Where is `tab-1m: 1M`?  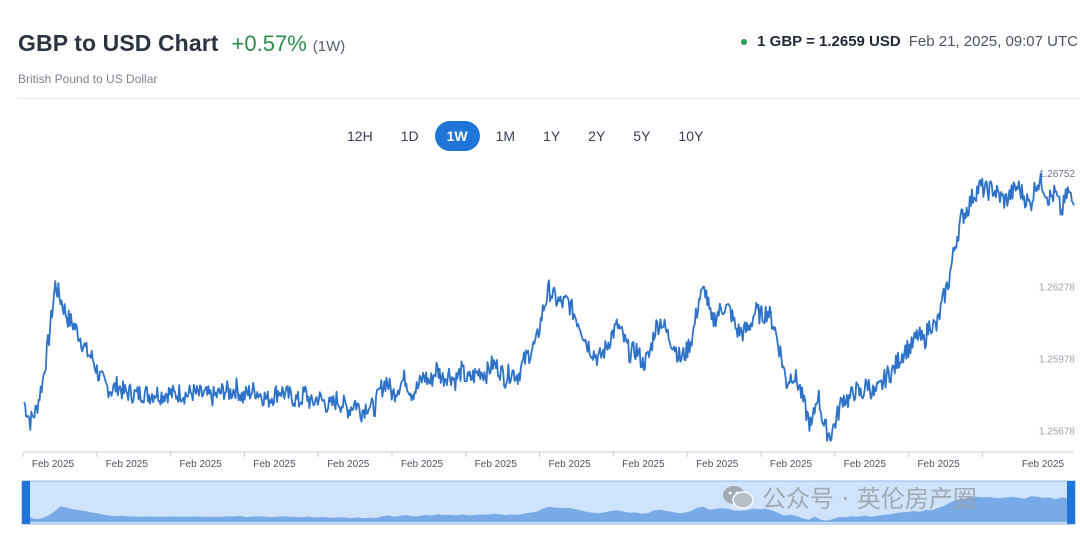 tab-1m: 1M is located at coordinates (505, 136).